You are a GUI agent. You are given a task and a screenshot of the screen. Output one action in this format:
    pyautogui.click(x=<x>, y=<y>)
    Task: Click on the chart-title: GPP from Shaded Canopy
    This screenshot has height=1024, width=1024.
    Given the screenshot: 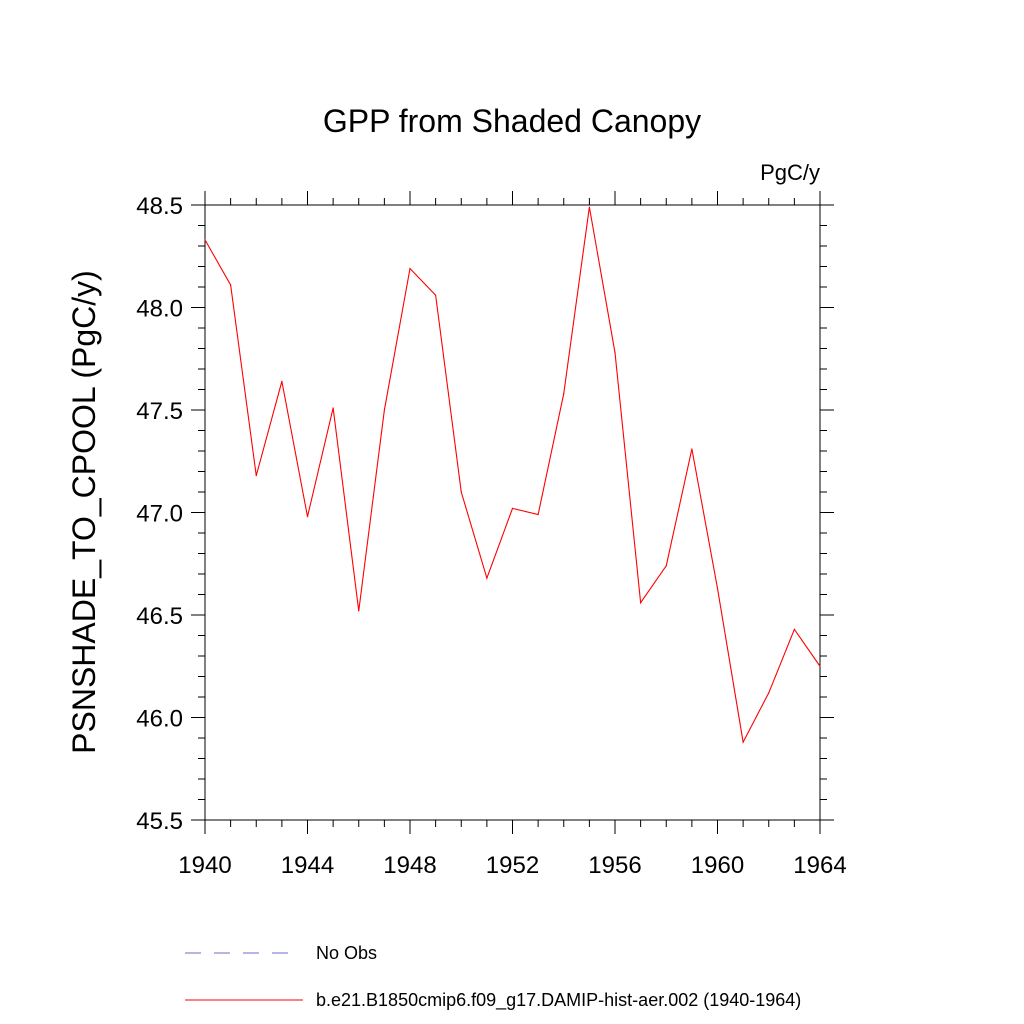 What is the action you would take?
    pyautogui.click(x=512, y=121)
    